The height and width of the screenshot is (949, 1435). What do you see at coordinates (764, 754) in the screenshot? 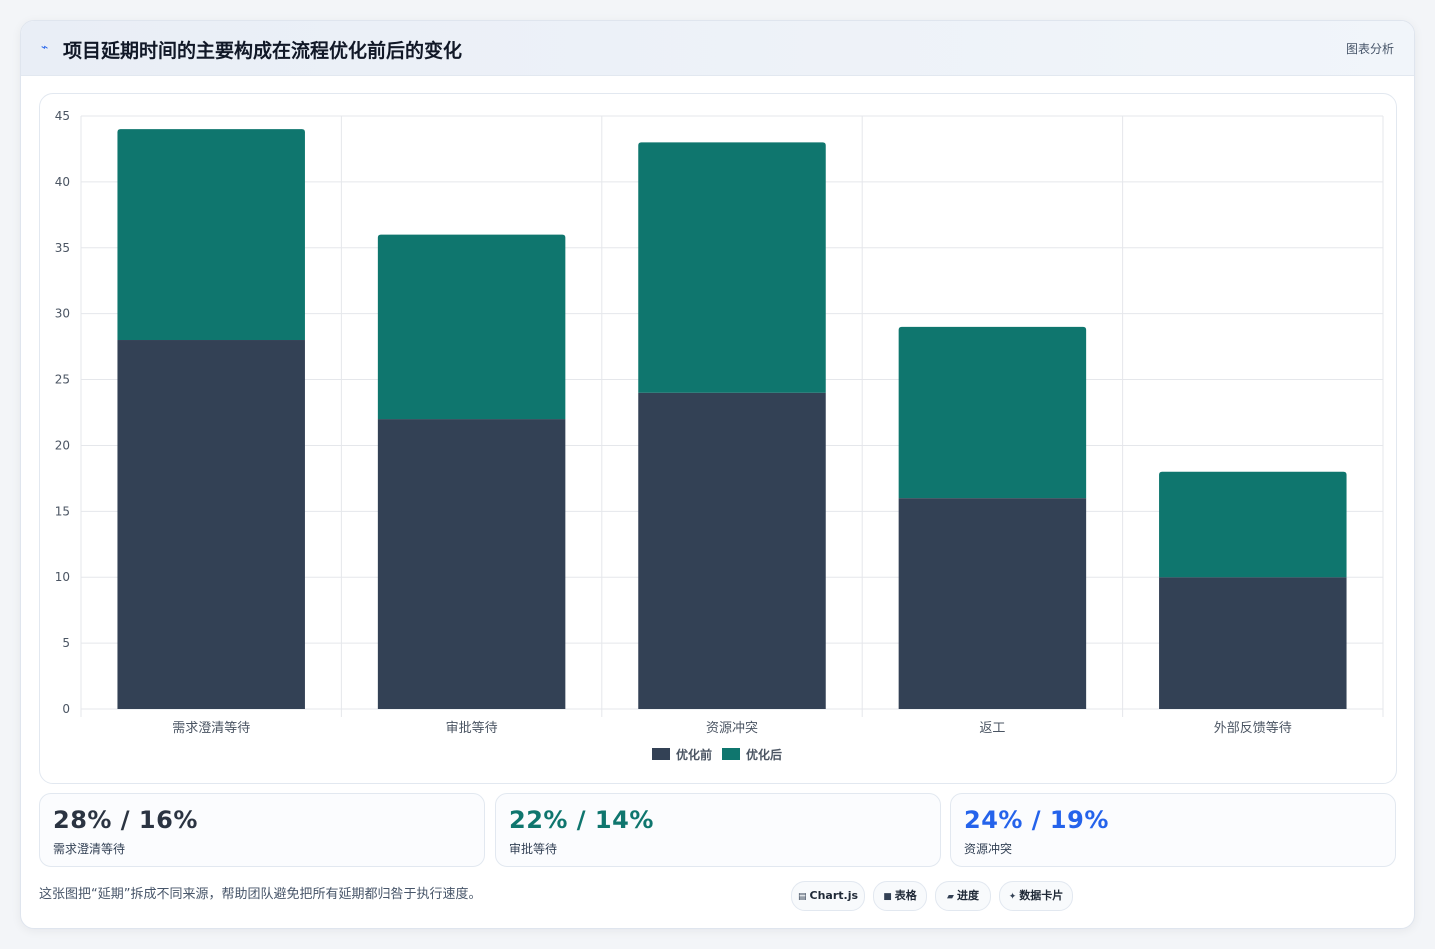
I see `legend-label: 优化后` at bounding box center [764, 754].